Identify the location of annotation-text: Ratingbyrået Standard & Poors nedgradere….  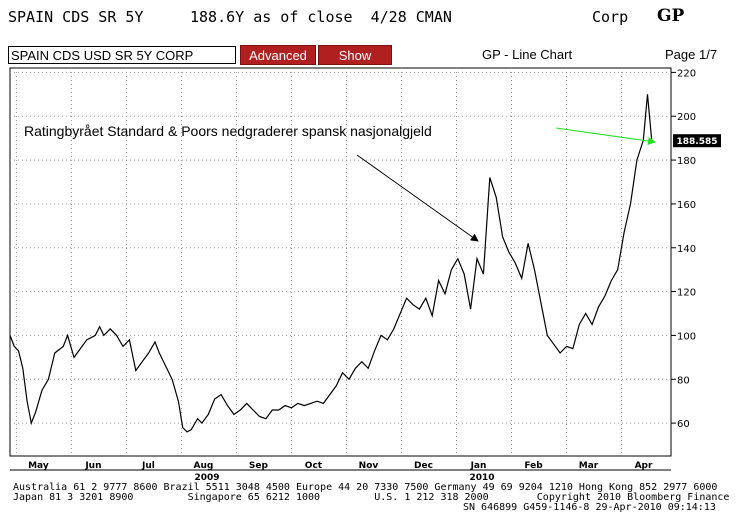
(228, 131).